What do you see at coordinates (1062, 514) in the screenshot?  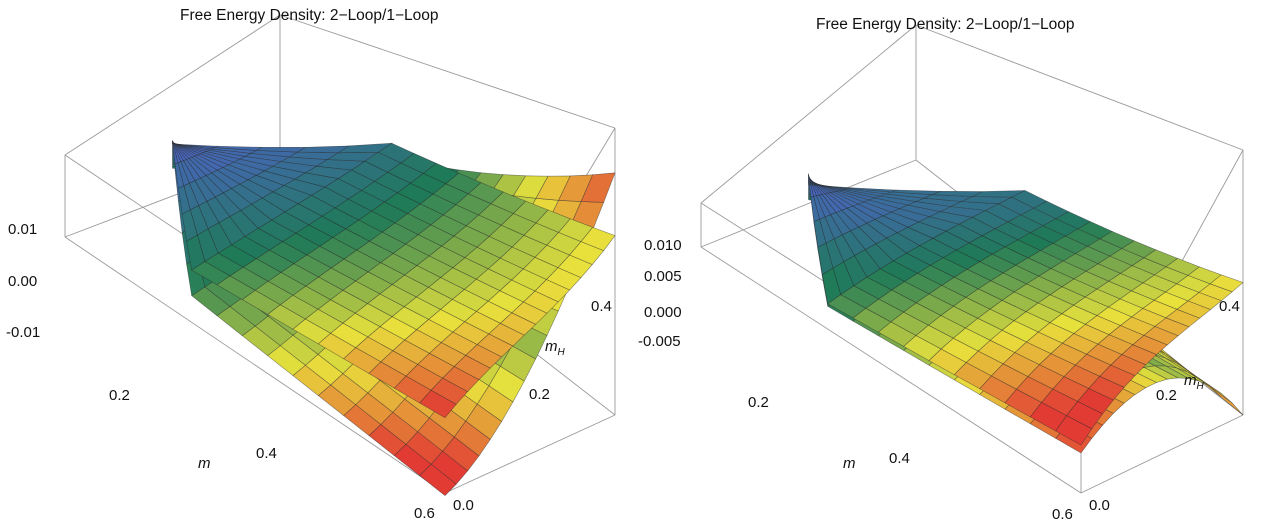 I see `x-tick-right-2: 0.6` at bounding box center [1062, 514].